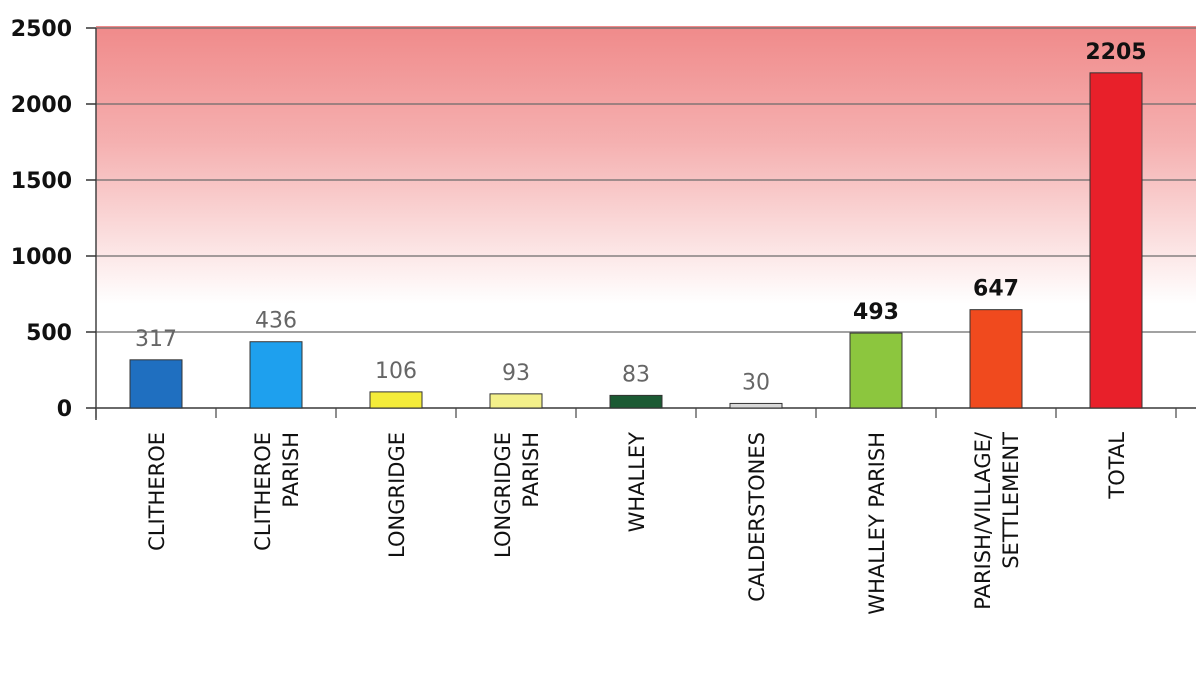  What do you see at coordinates (997, 520) in the screenshot?
I see `x-category-label: PARISH/VILLAGE/SETTLEMENT` at bounding box center [997, 520].